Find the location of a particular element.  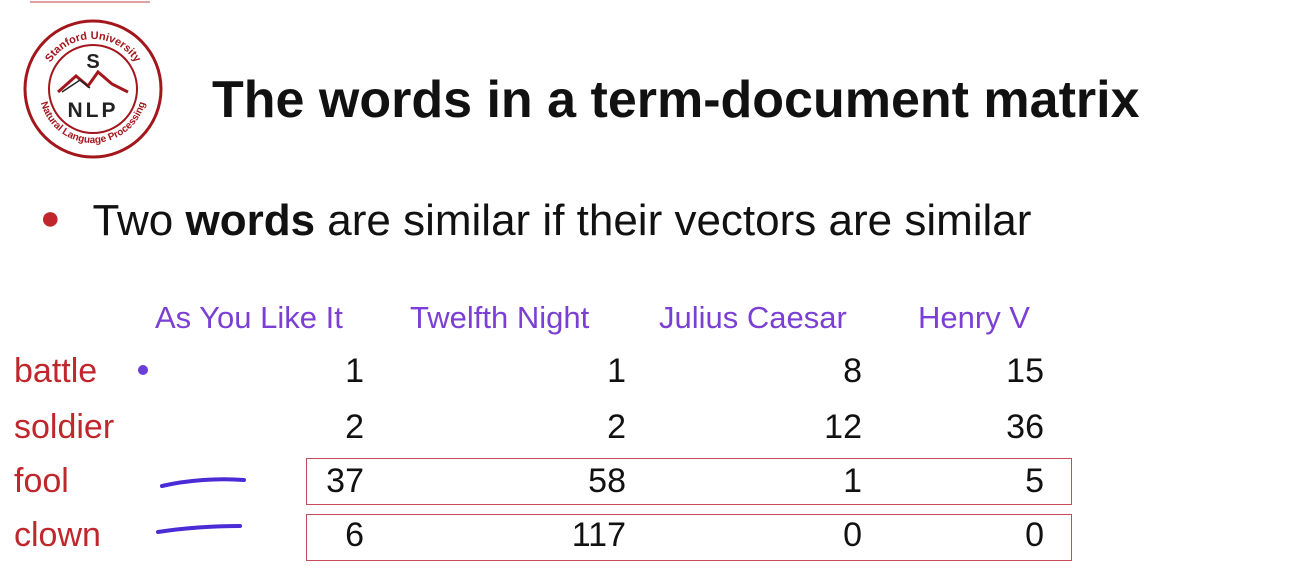

top-edge-mark is located at coordinates (90, 2).